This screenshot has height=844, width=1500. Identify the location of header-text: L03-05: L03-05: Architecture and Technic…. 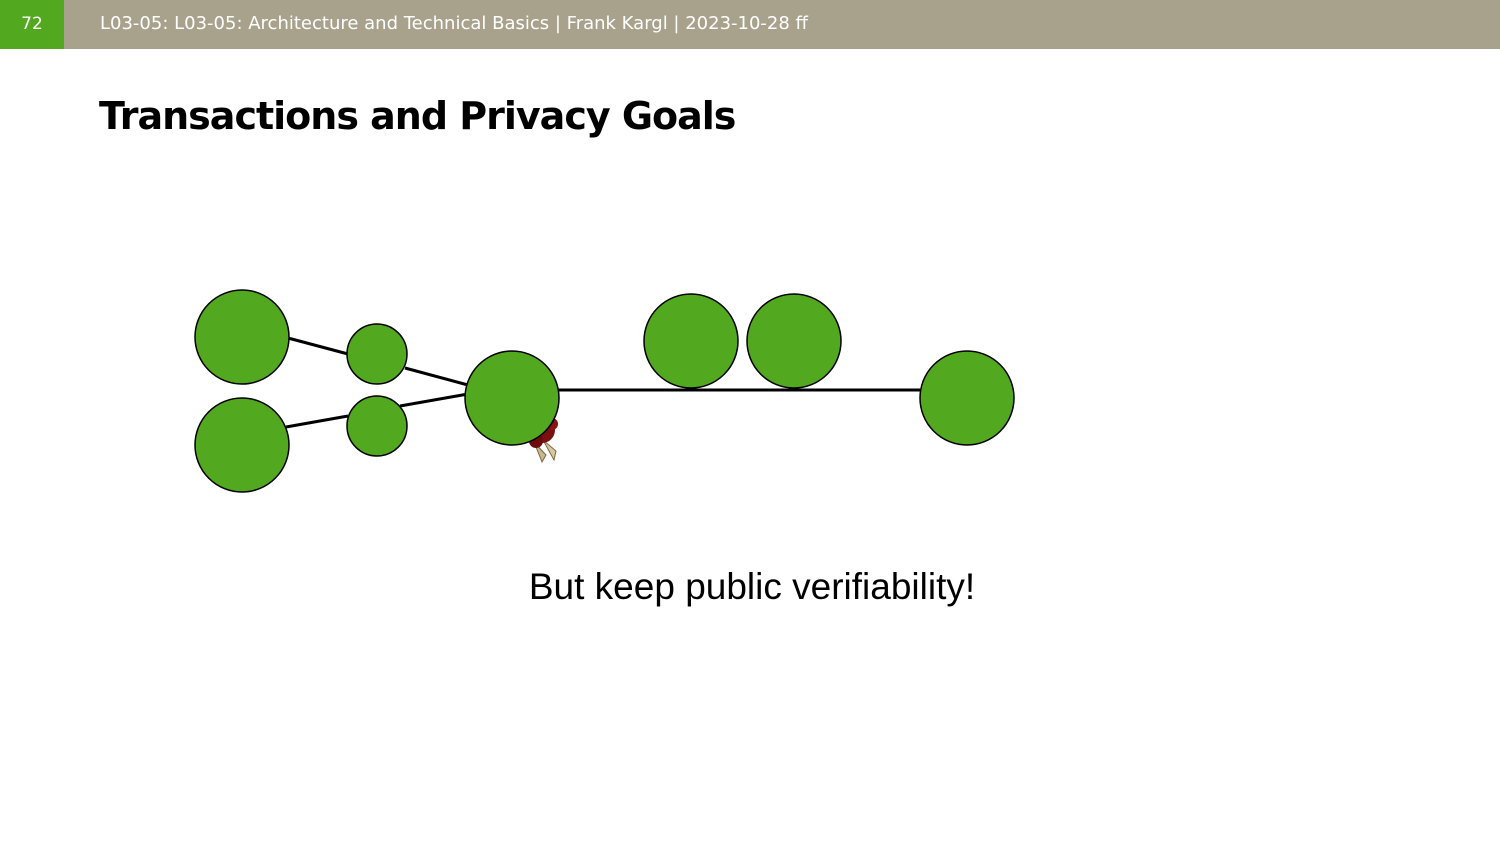
(454, 23).